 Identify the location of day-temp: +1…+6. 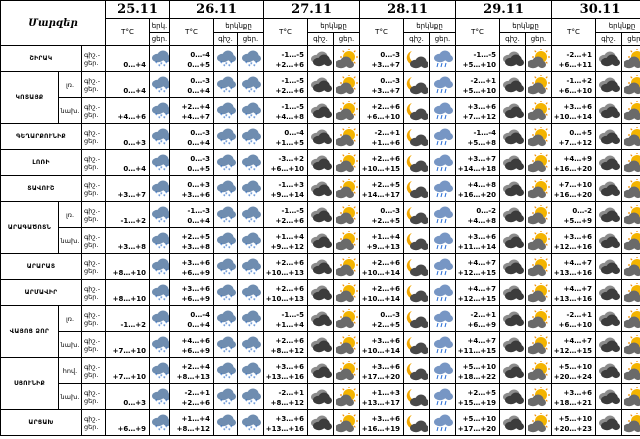
(386, 143).